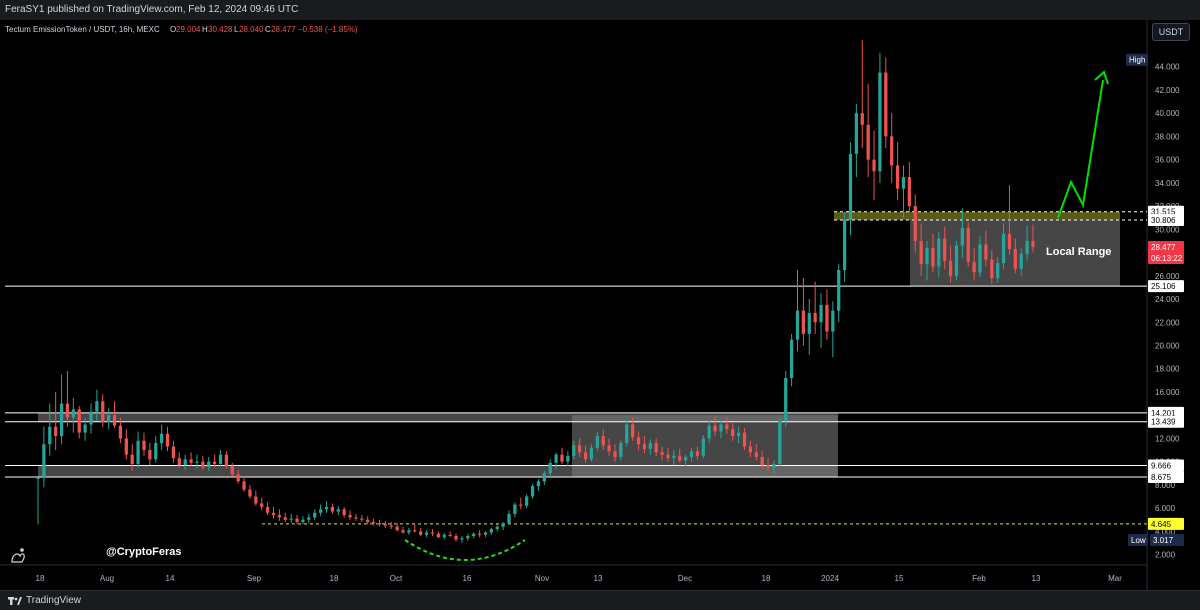  I want to click on author-watermark: @CryptoFeras, so click(144, 552).